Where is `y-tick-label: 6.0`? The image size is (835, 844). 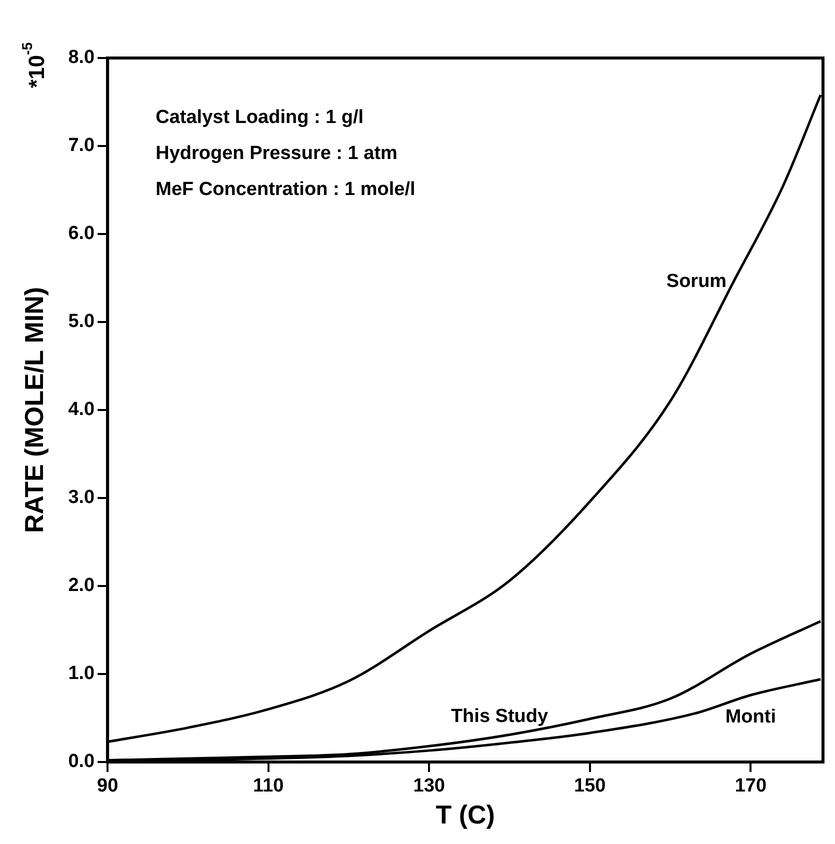 y-tick-label: 6.0 is located at coordinates (81, 233).